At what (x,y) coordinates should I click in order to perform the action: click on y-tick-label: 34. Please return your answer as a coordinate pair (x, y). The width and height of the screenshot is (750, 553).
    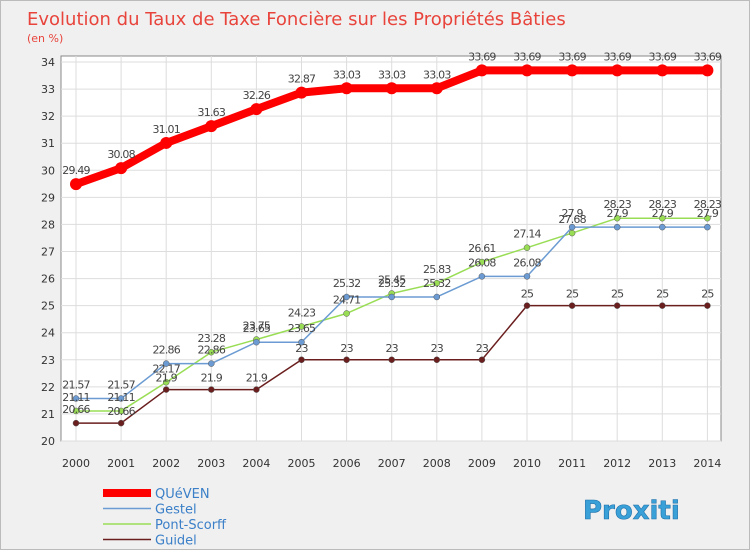
    Looking at the image, I should click on (48, 62).